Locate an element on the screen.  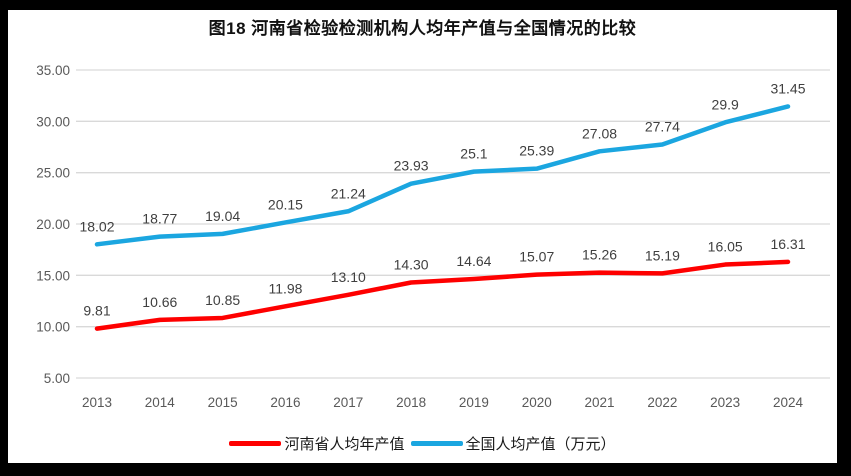
data-label: 27.74 is located at coordinates (662, 127).